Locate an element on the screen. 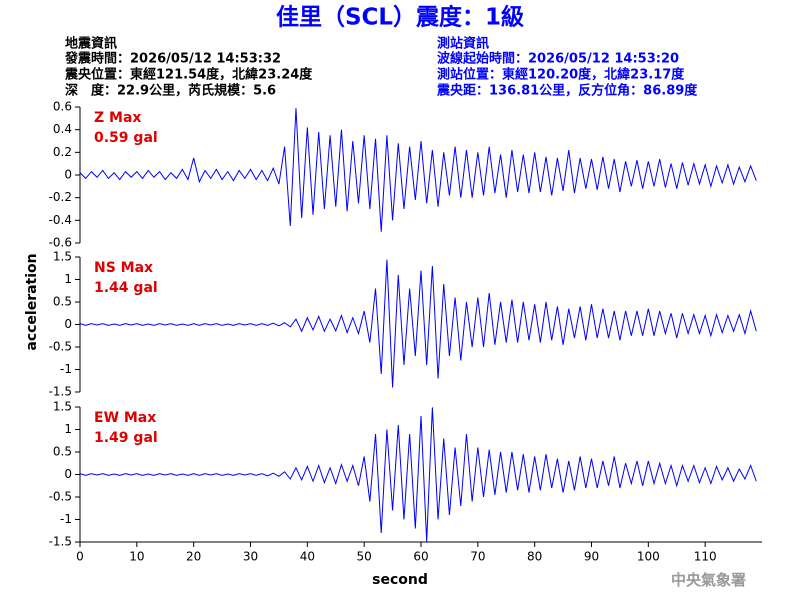  max-label: 1.49 gal is located at coordinates (126, 438).